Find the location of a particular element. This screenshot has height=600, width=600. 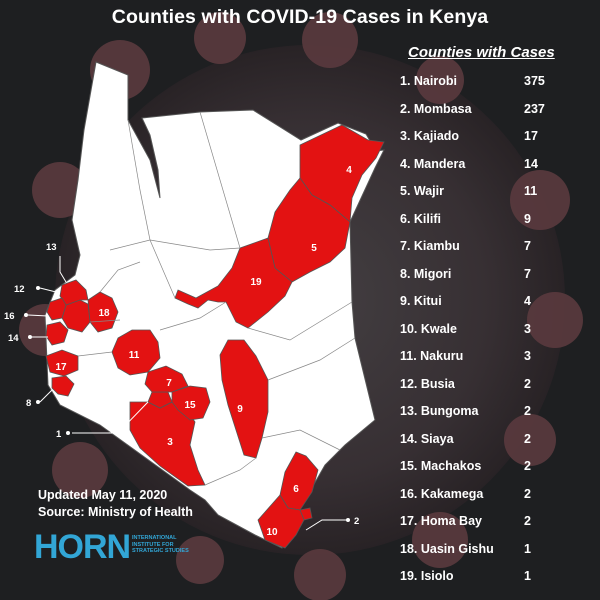

outside-label-2: 2 is located at coordinates (356, 521).